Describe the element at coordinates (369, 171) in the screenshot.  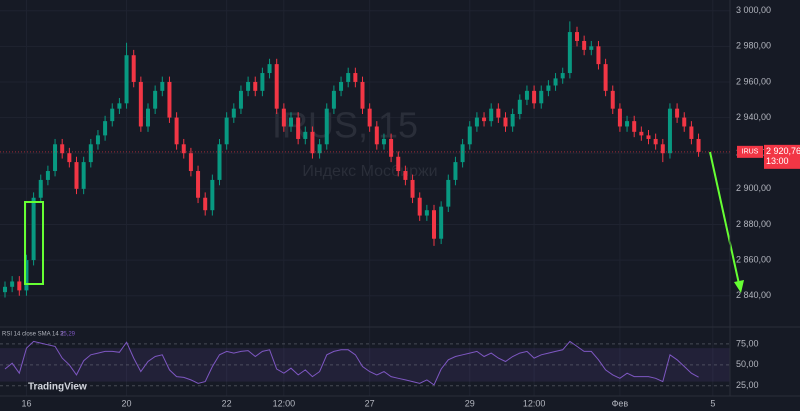
I see `watermark-name: Индекс Мосбиржи` at that location.